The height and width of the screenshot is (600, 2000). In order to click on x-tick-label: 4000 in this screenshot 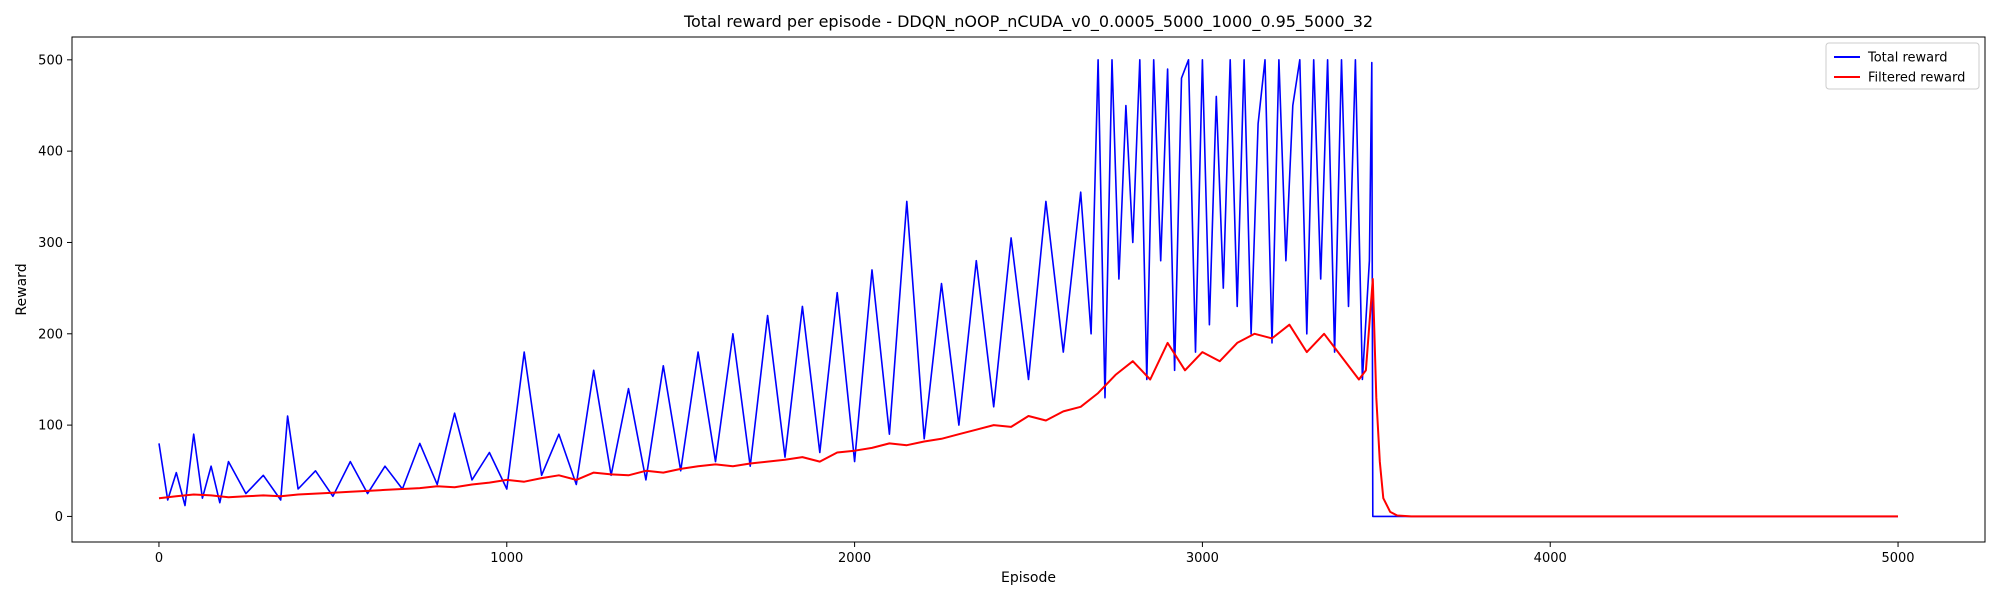, I will do `click(1550, 558)`.